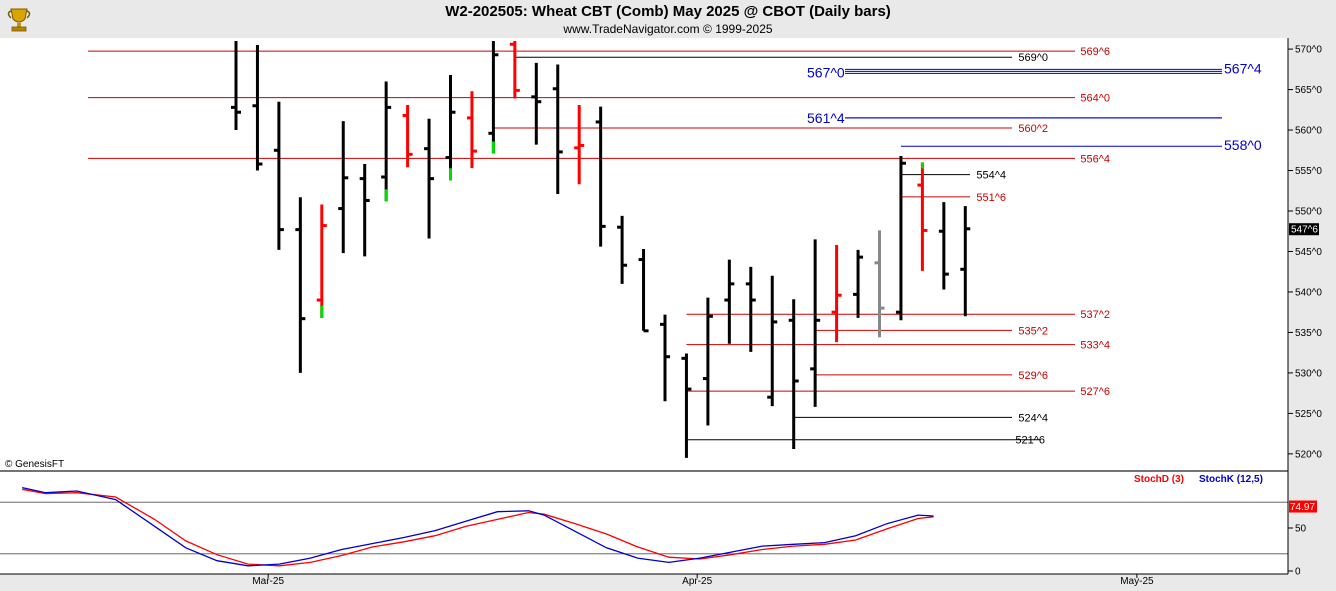  What do you see at coordinates (1095, 99) in the screenshot?
I see `level-label: 564^0` at bounding box center [1095, 99].